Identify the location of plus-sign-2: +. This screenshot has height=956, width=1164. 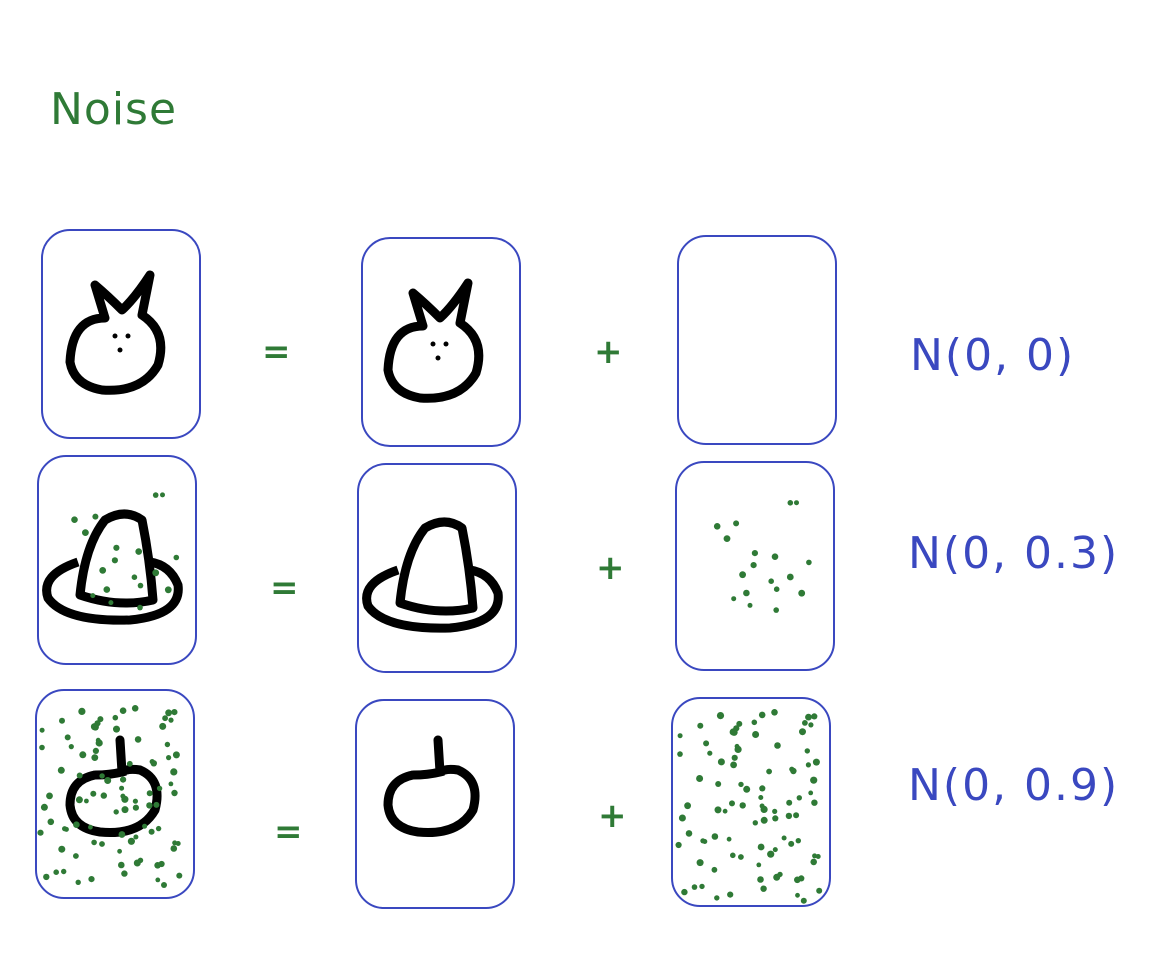
(610, 568).